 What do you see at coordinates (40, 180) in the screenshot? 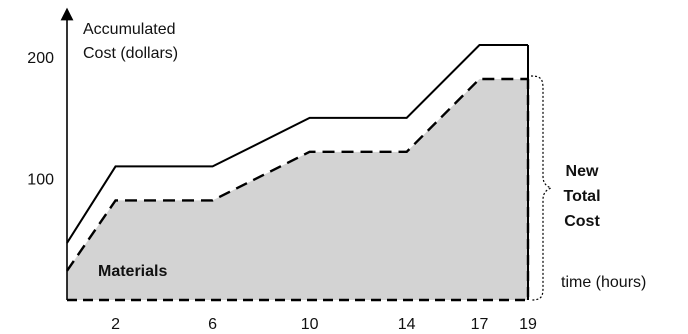
I see `y-tick-label: 100` at bounding box center [40, 180].